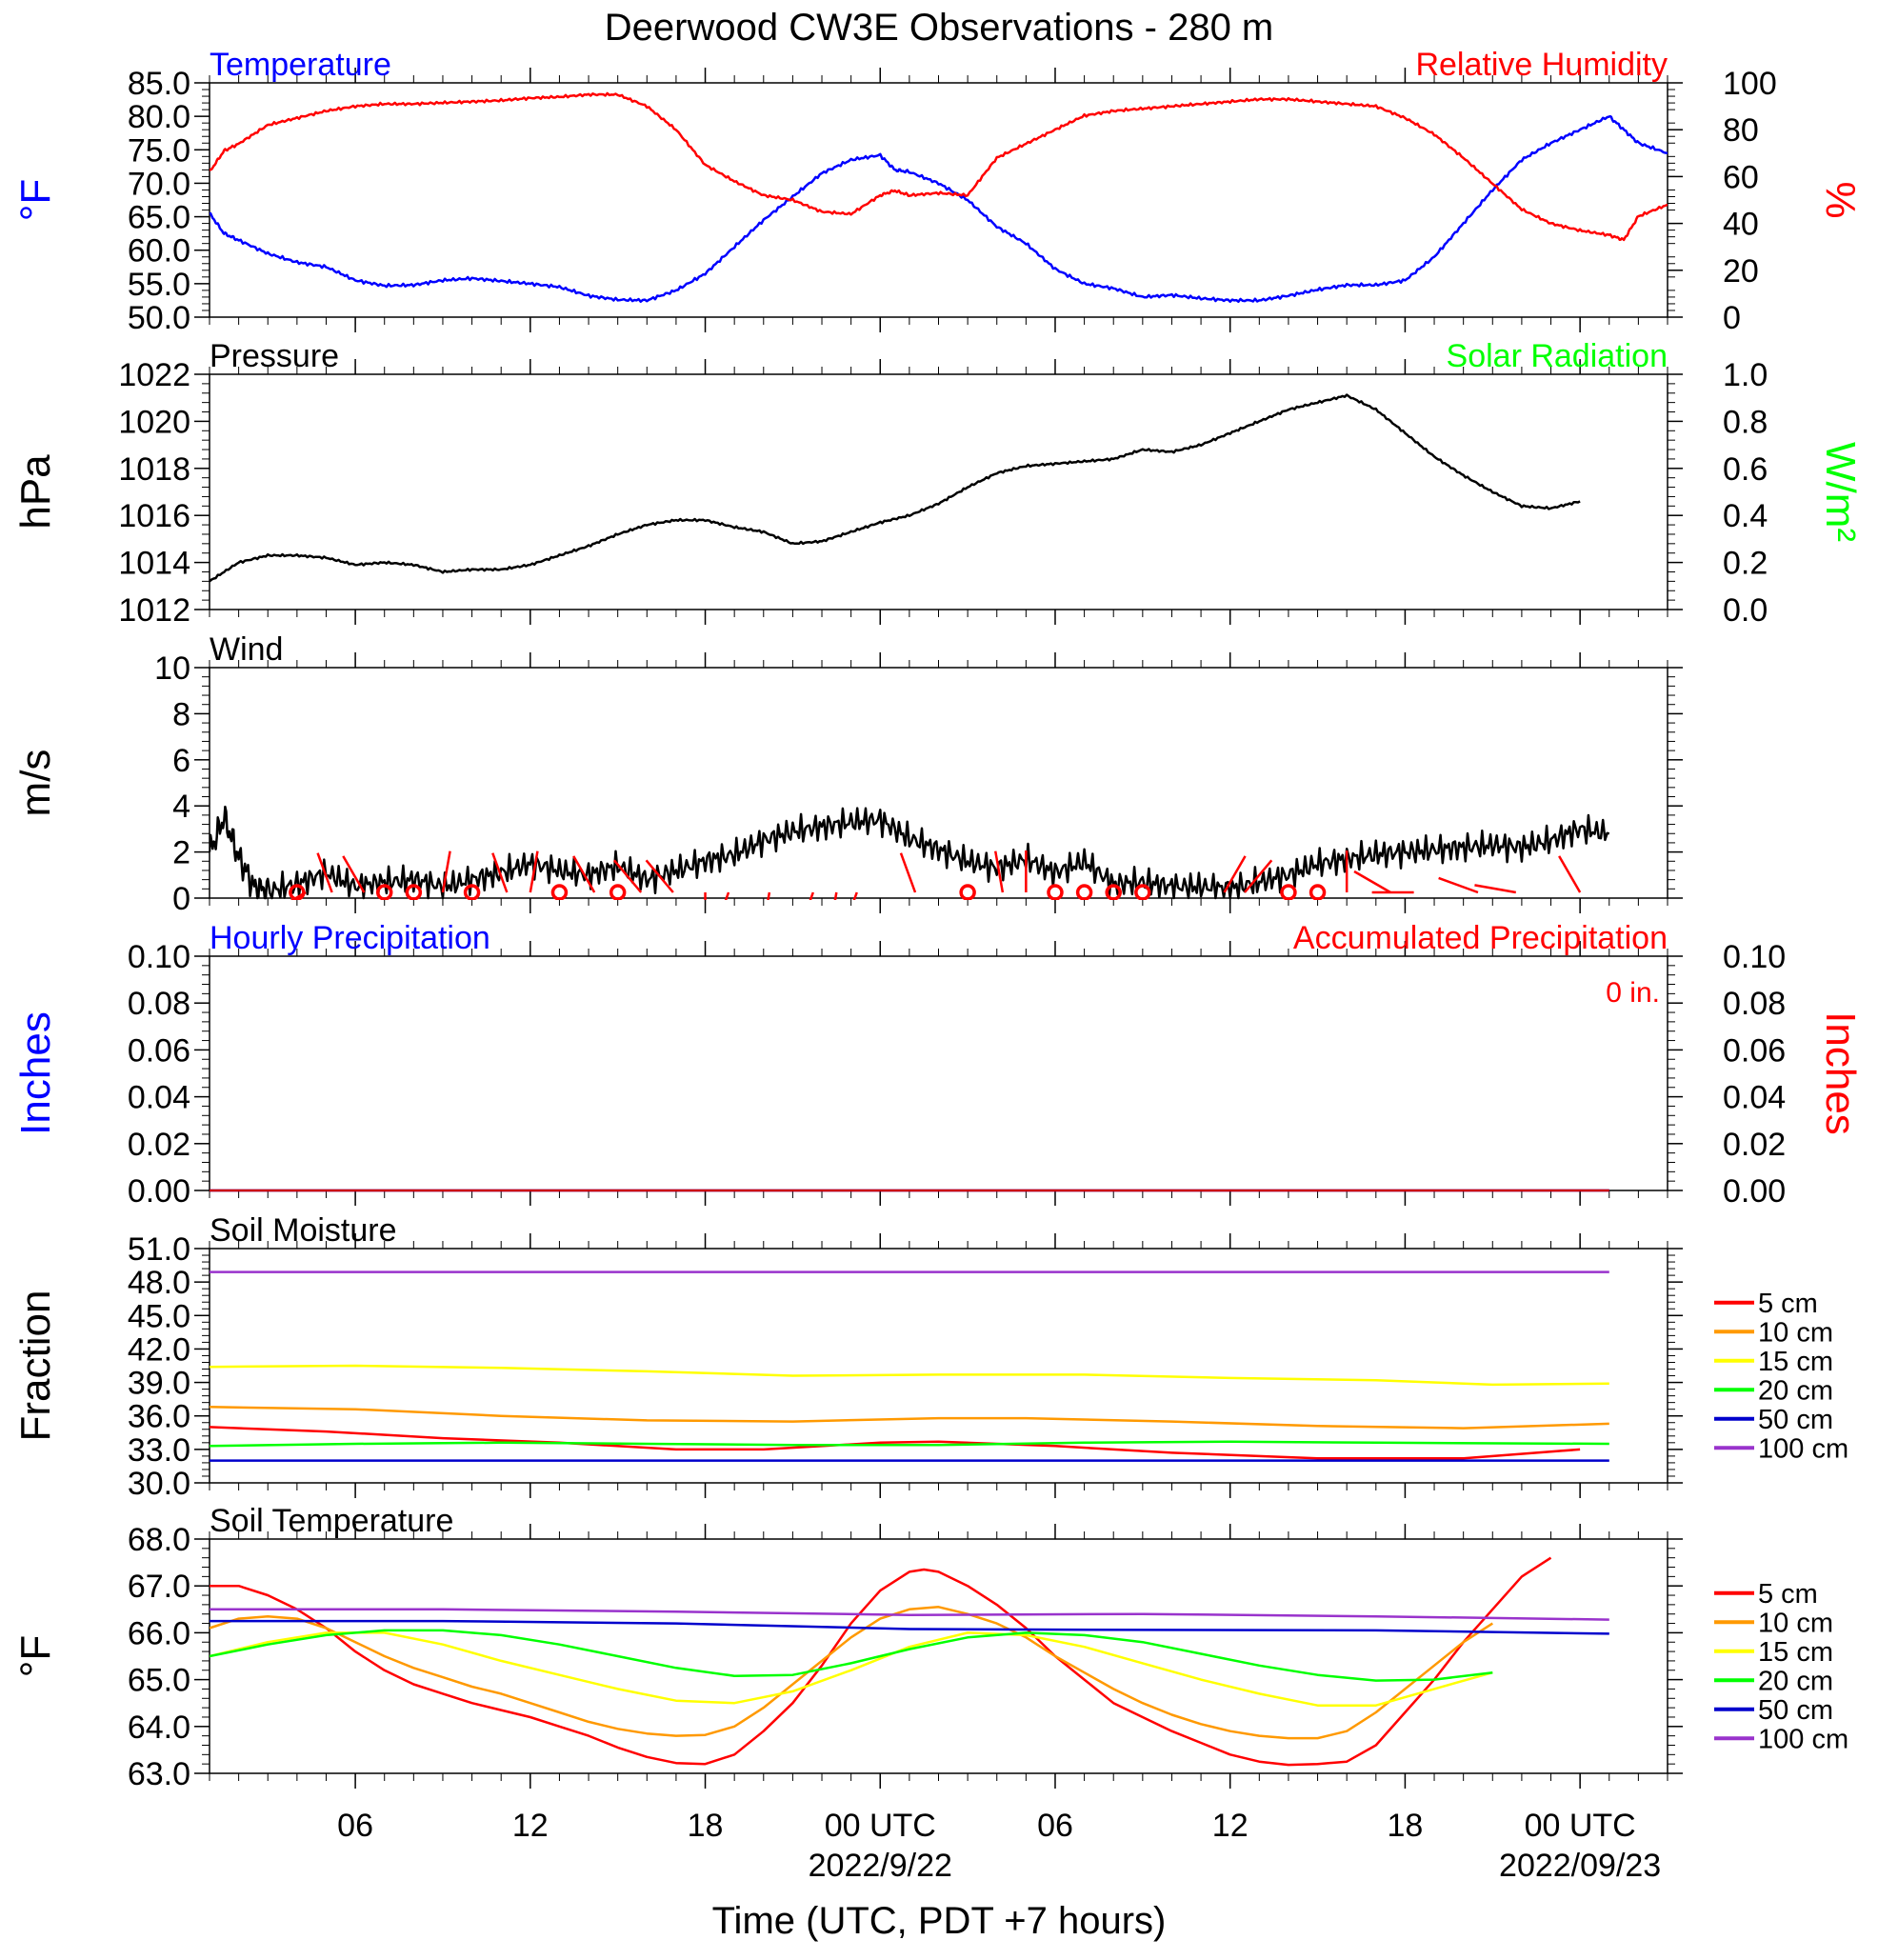  What do you see at coordinates (181, 853) in the screenshot?
I see `y-tick-label-left: 2` at bounding box center [181, 853].